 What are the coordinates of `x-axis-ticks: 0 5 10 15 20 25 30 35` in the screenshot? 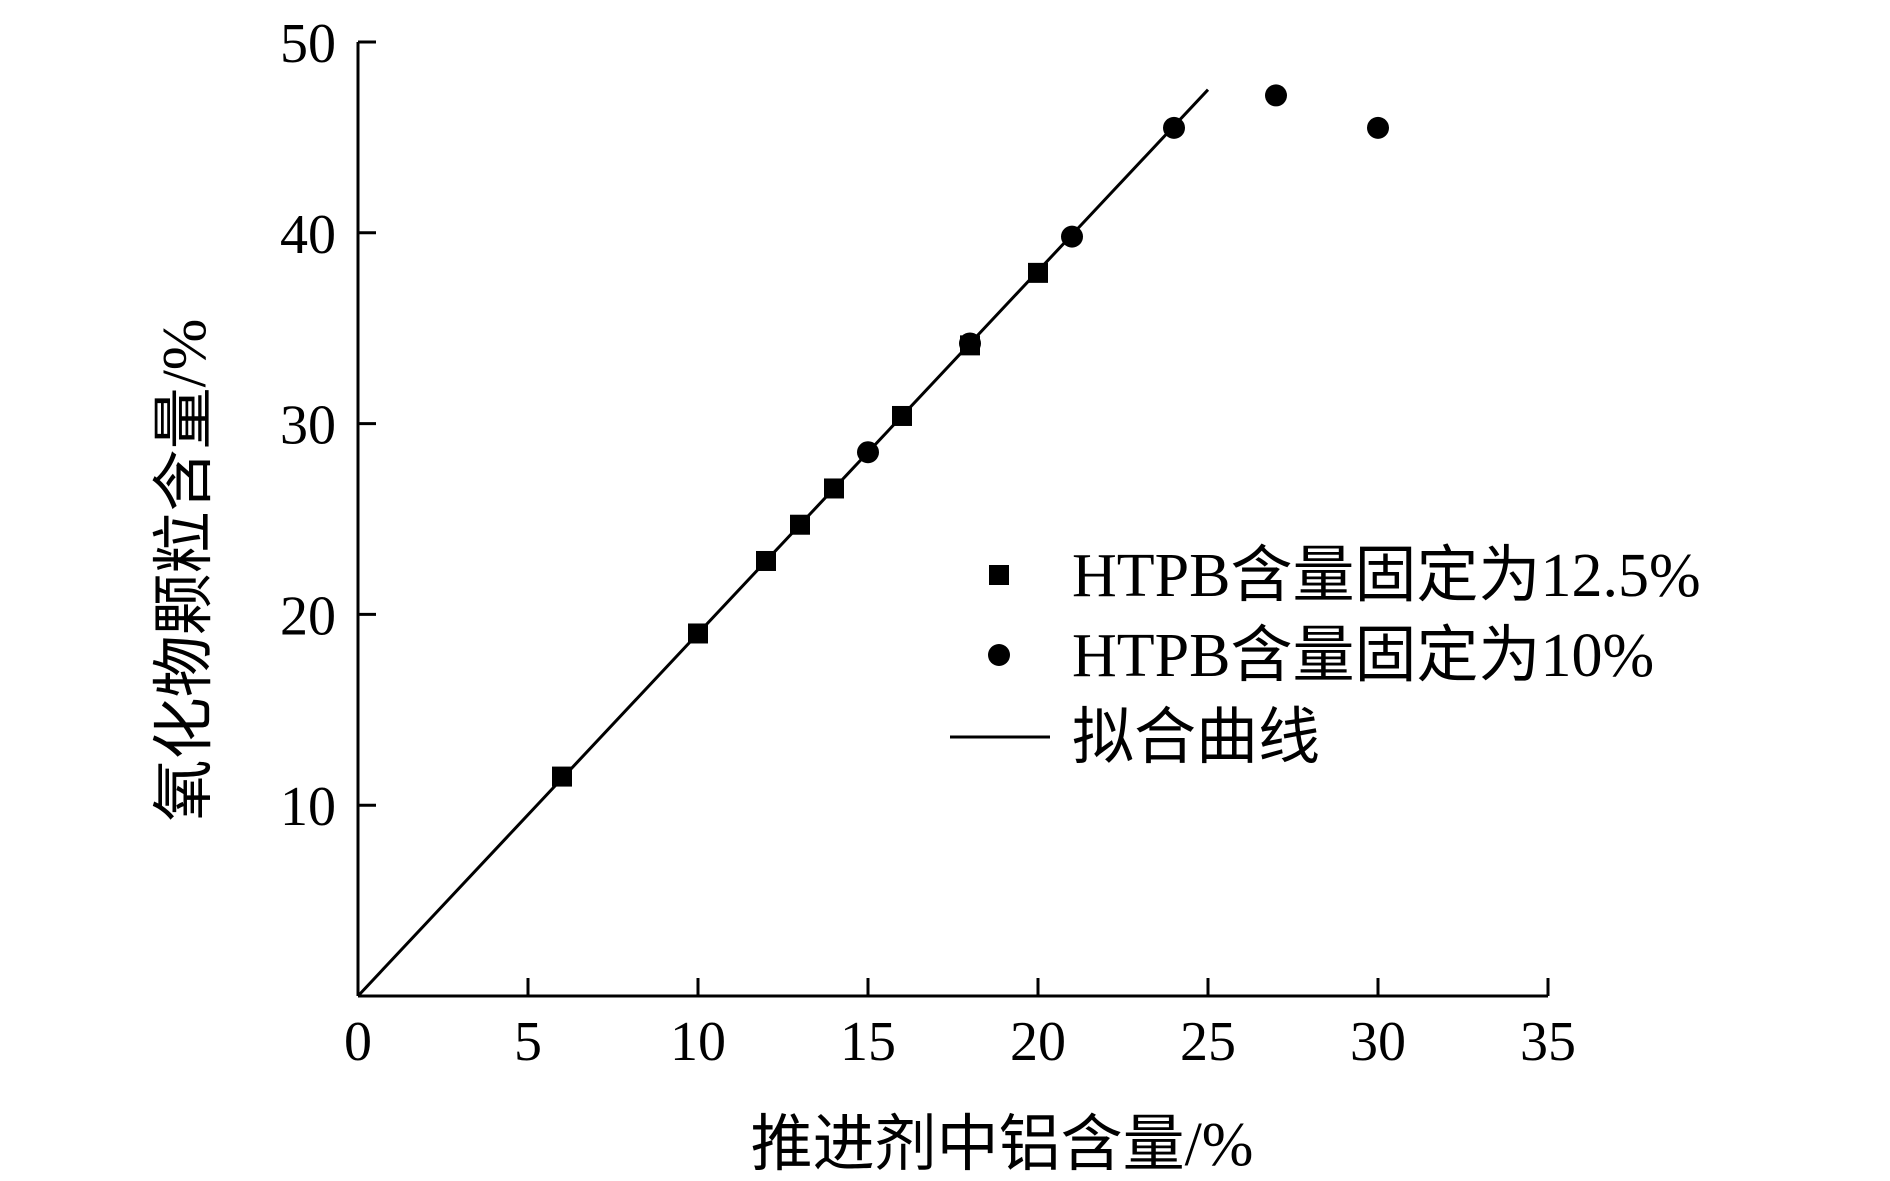 It's located at (960, 1025).